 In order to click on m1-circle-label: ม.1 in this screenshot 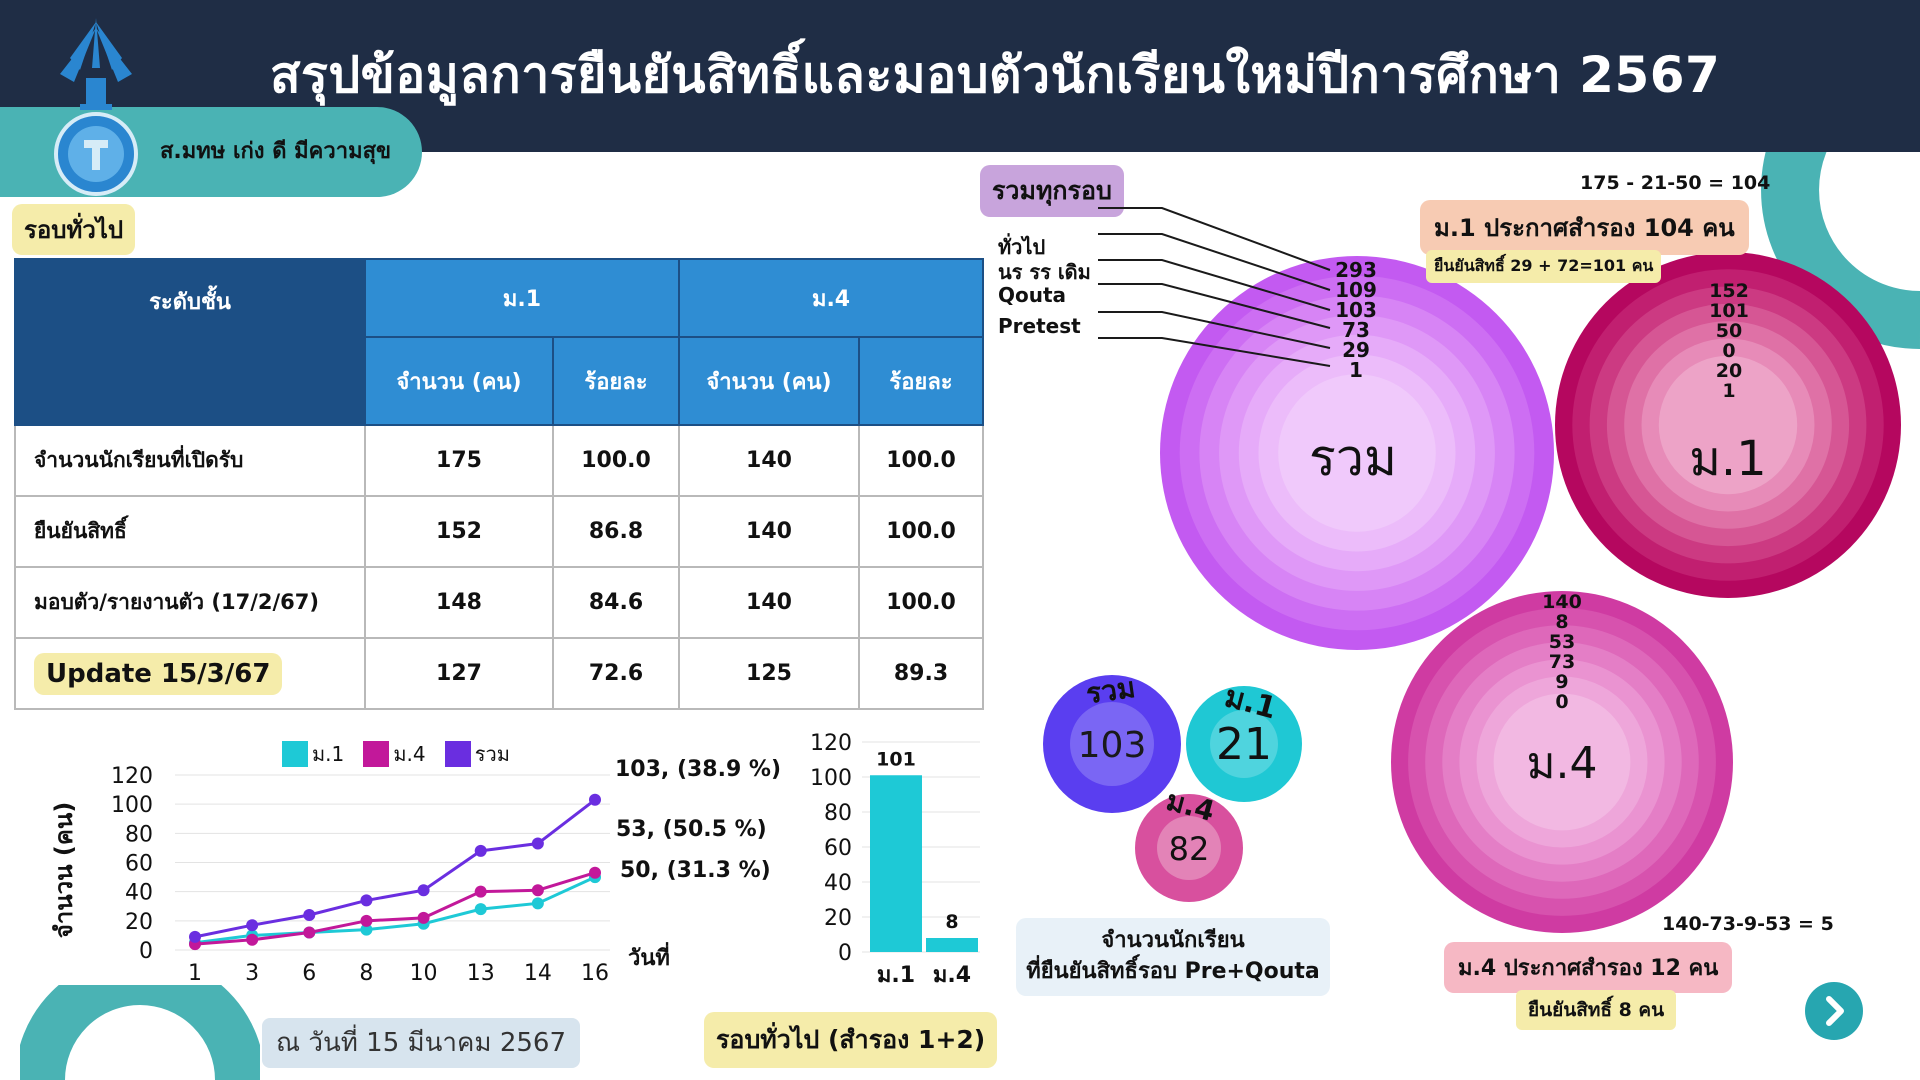, I will do `click(1727, 459)`.